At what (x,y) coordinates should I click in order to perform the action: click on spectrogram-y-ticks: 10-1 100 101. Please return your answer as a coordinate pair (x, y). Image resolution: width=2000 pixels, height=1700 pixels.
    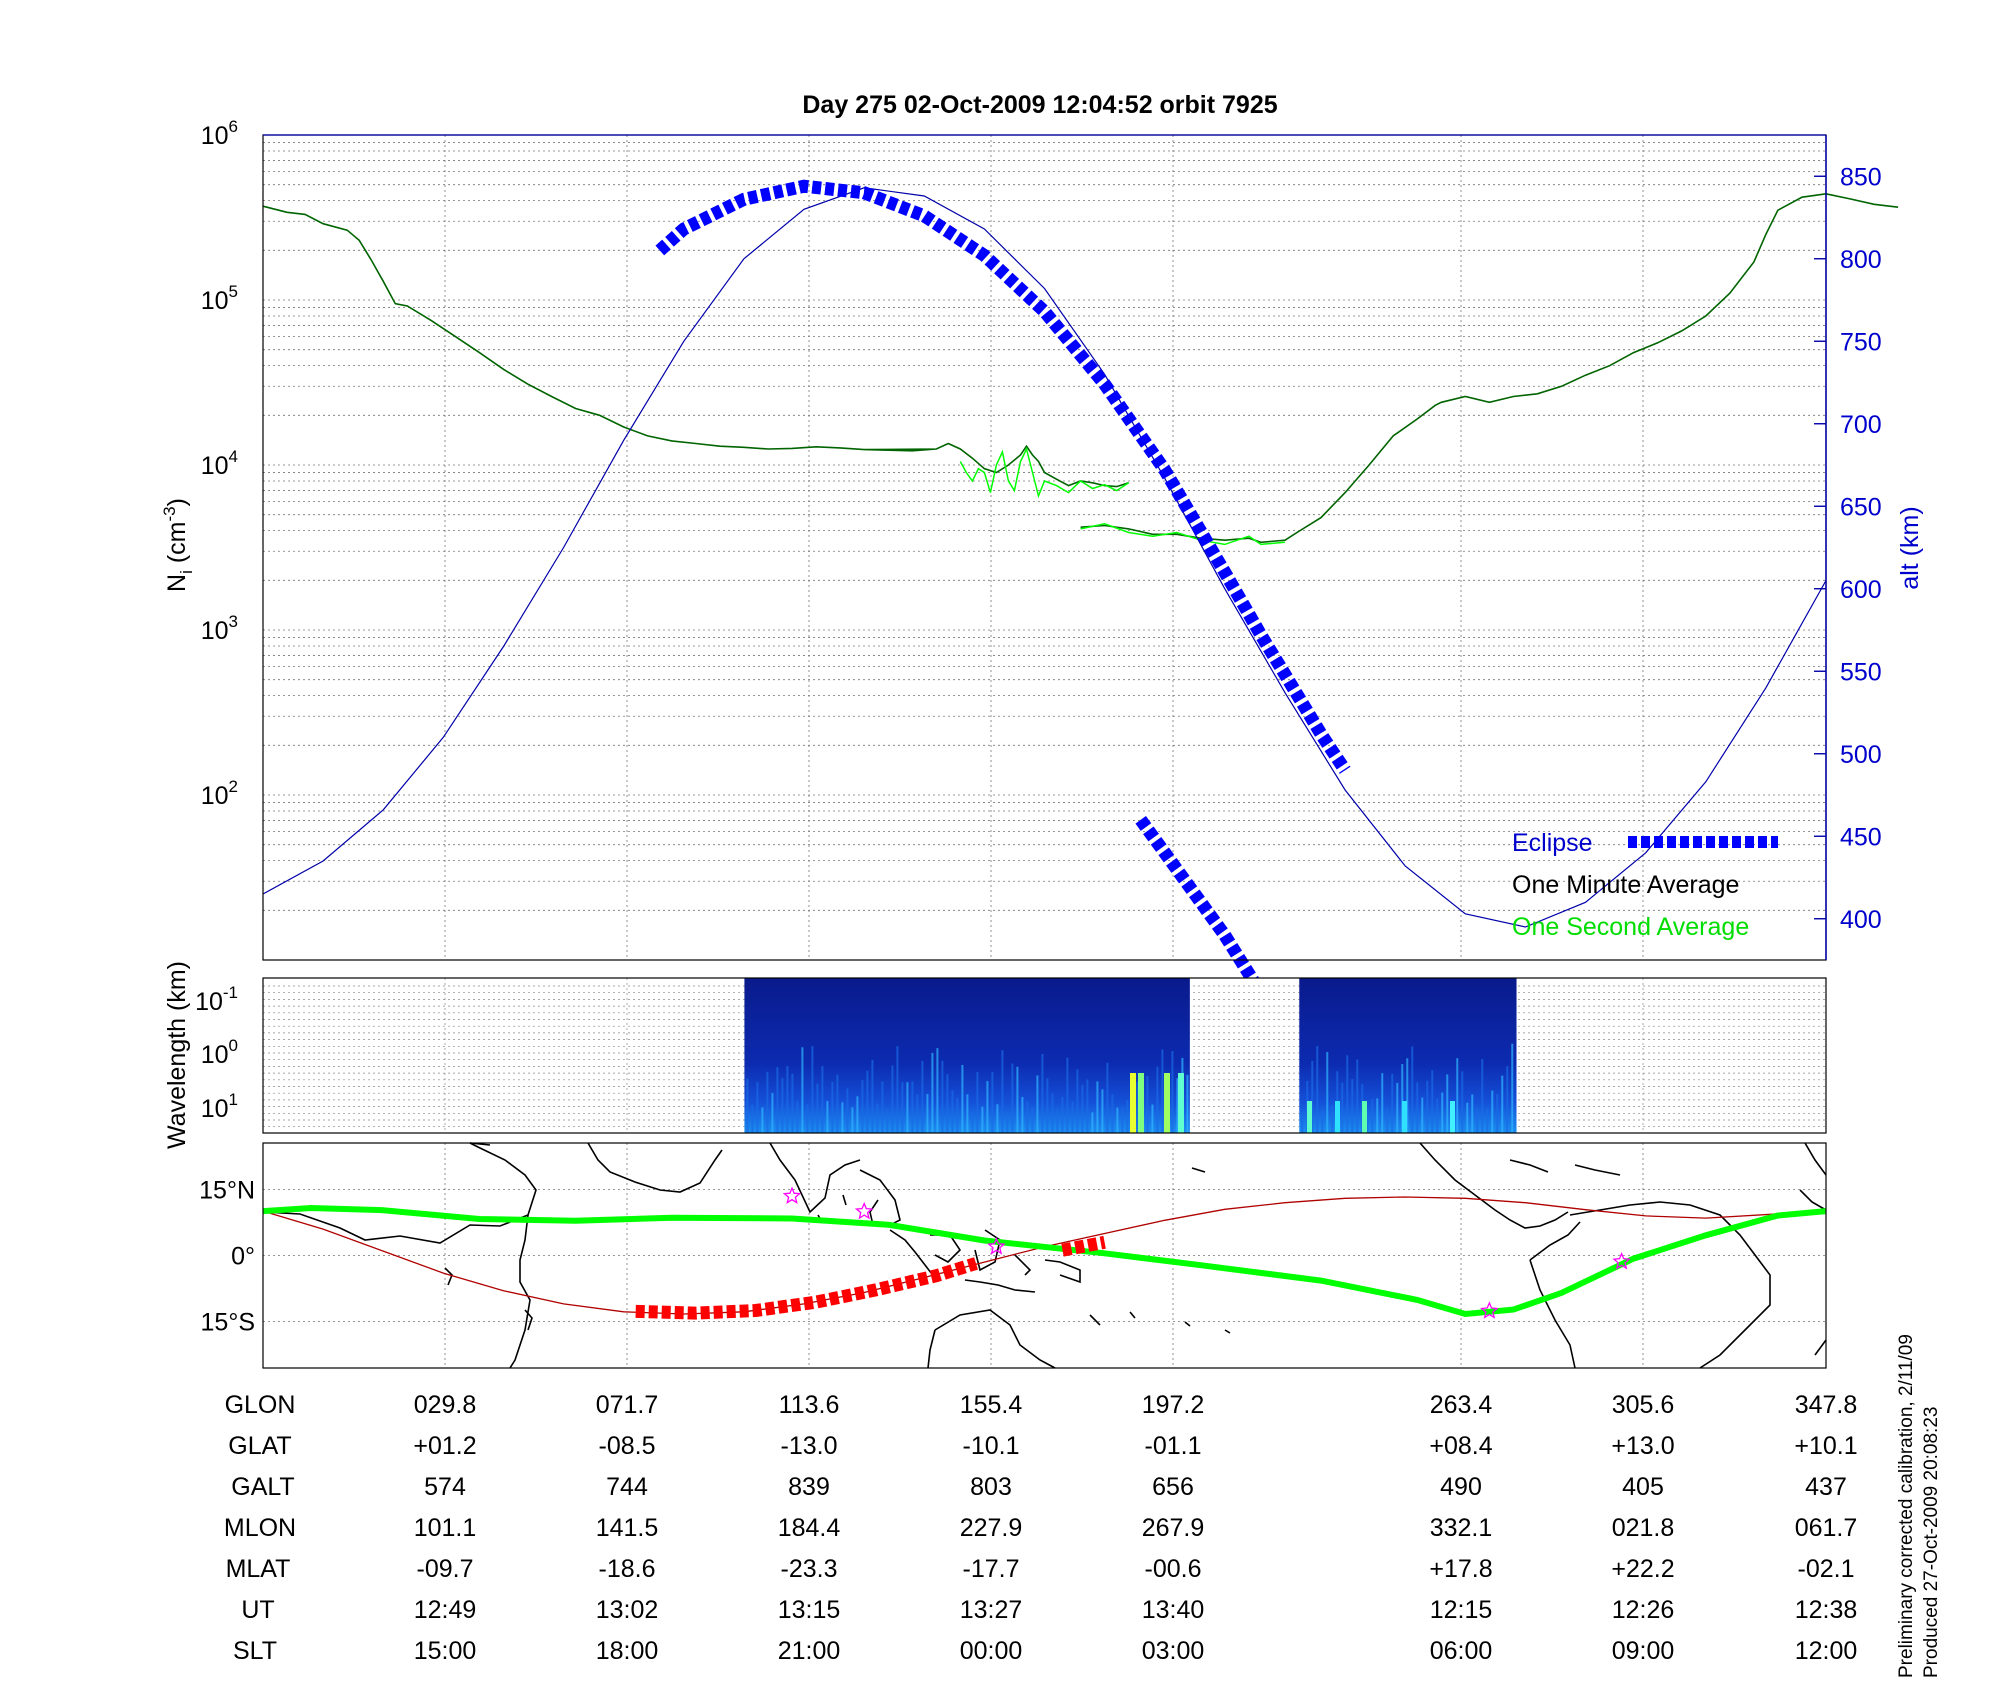
    Looking at the image, I should click on (216, 1053).